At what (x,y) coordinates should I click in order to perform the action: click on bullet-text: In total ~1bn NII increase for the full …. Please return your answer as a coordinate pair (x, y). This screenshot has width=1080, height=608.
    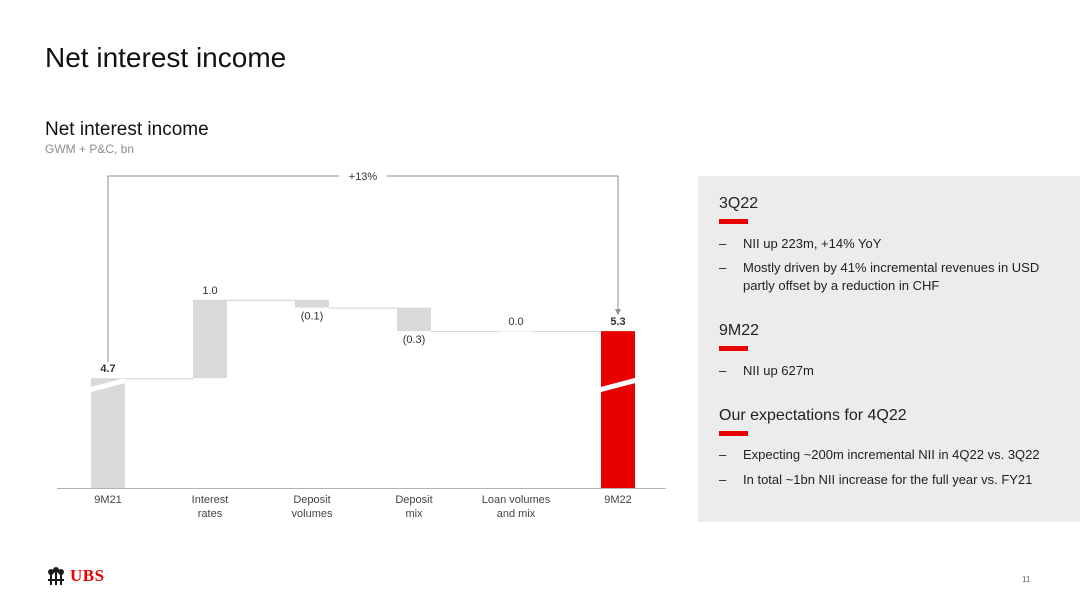
    Looking at the image, I should click on (888, 479).